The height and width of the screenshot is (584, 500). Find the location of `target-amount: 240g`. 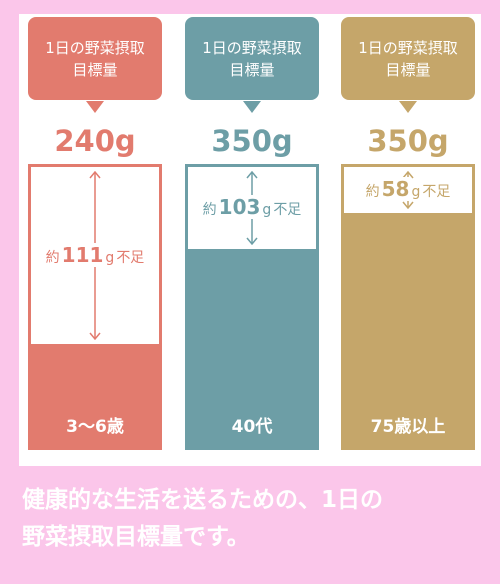

target-amount: 240g is located at coordinates (95, 141).